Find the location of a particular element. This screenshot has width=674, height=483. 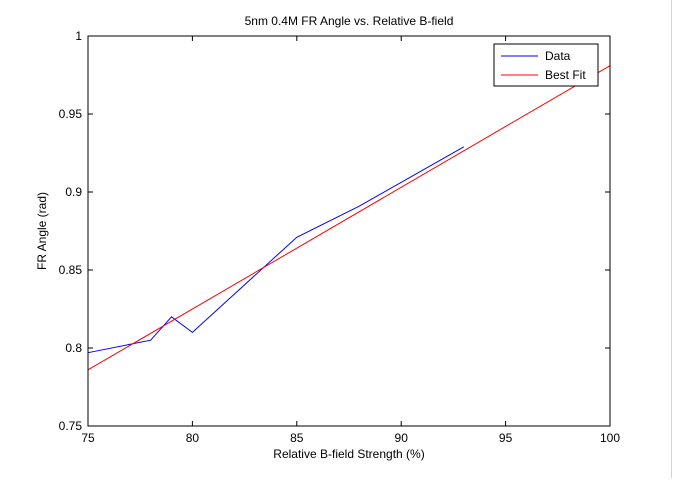

x-tick-label: 80 is located at coordinates (193, 438).